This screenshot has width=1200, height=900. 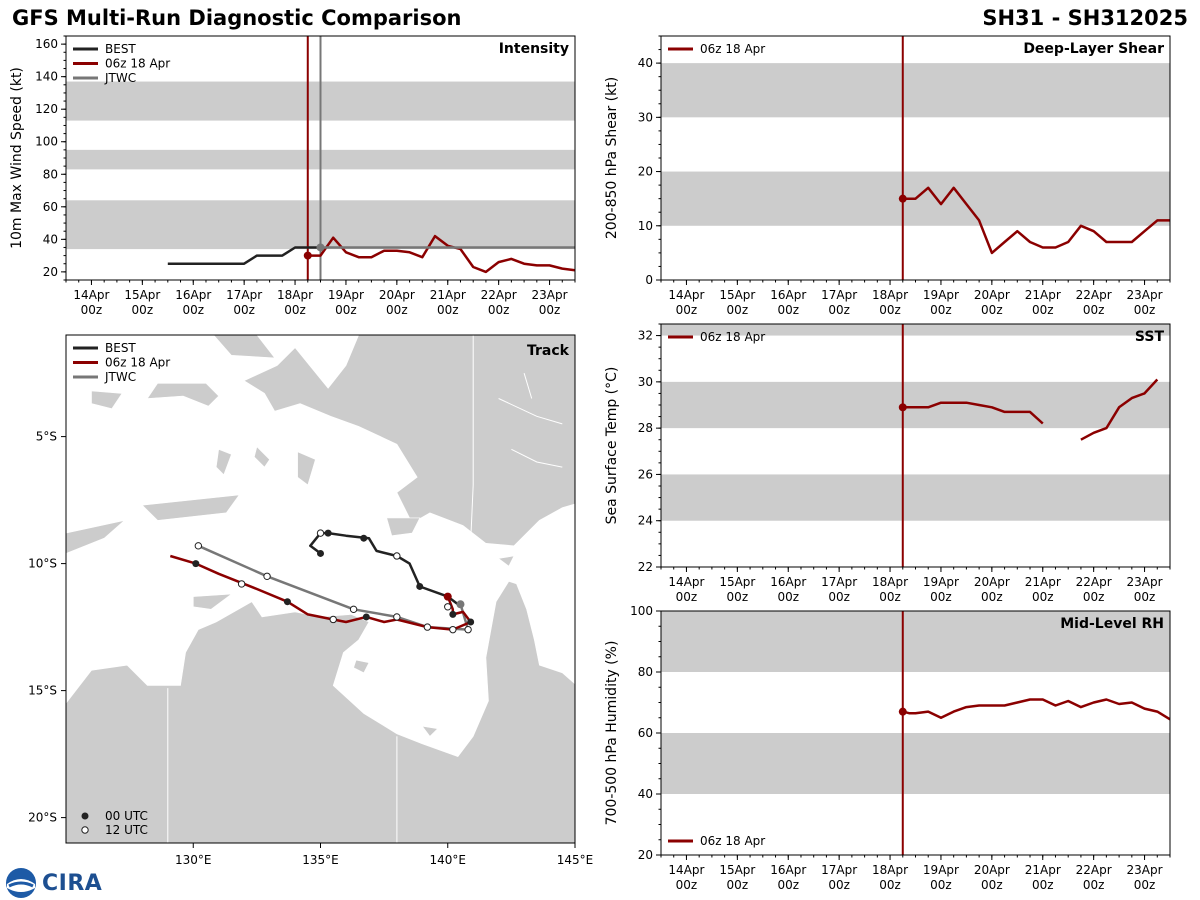 I want to click on figure-title: GFS Multi-Run Diagnostic Comparison, so click(x=237, y=18).